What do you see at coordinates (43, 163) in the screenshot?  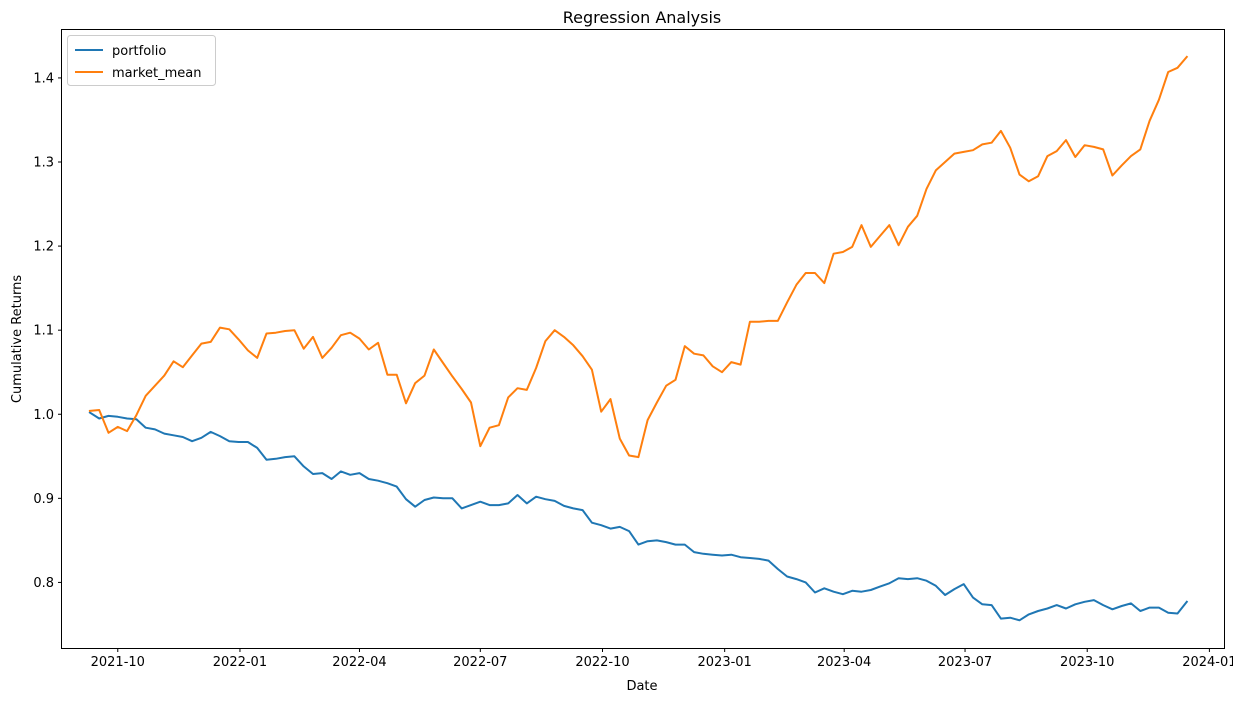 I see `y-tick-label: 1.3` at bounding box center [43, 163].